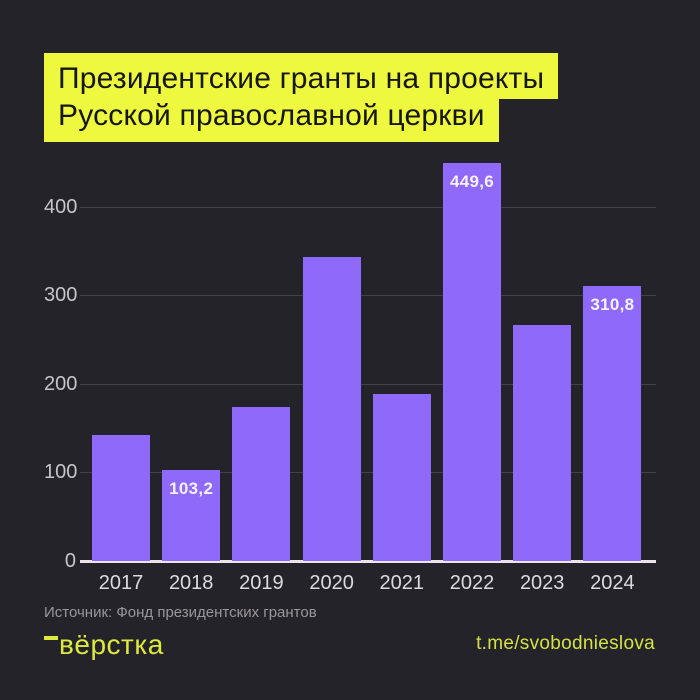 The height and width of the screenshot is (700, 700). Describe the element at coordinates (472, 181) in the screenshot. I see `bar-value-2022: 449,6` at that location.